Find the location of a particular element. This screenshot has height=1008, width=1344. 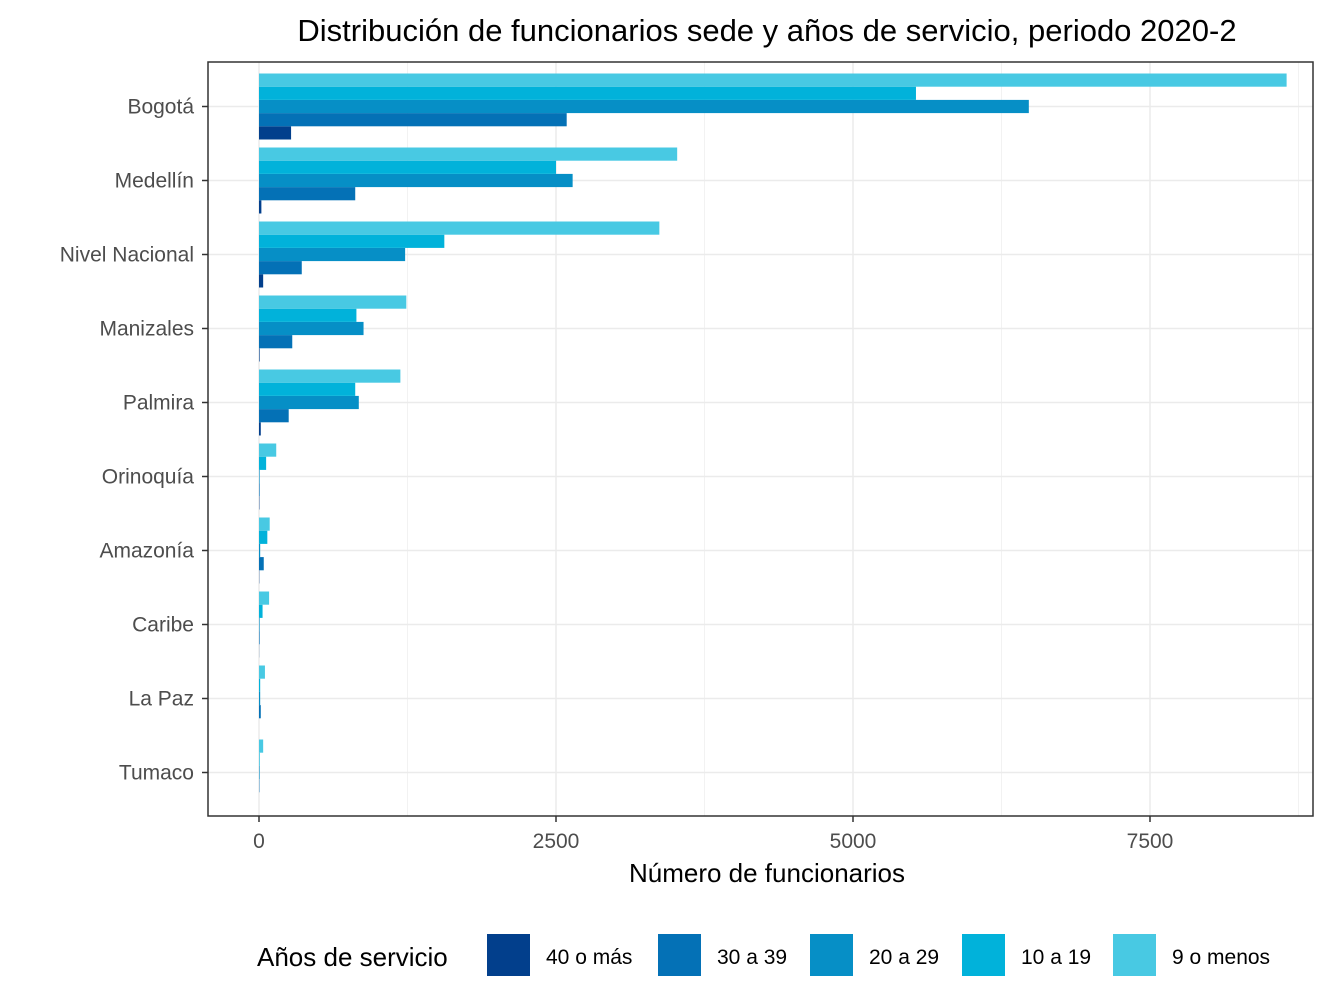

y-tick-label: Tumaco is located at coordinates (156, 773).